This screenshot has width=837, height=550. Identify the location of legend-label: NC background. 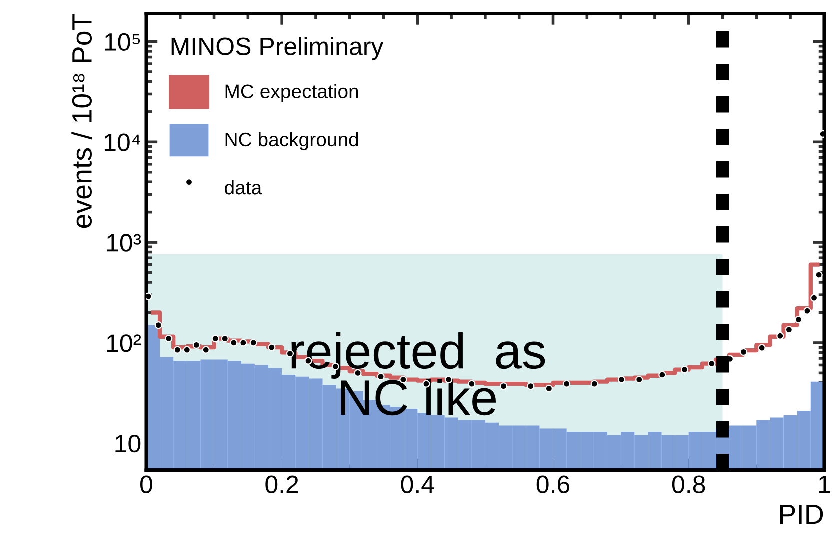
(292, 141).